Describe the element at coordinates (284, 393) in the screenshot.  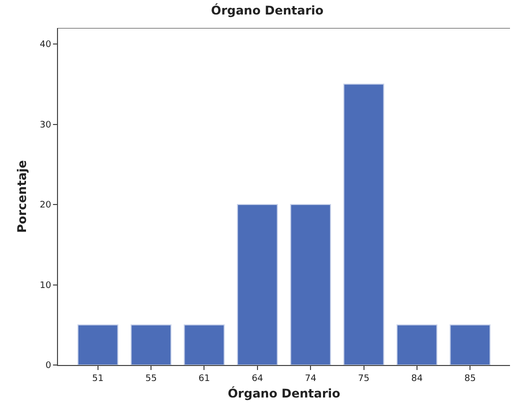
I see `x-axis-title: Órgano Dentario` at that location.